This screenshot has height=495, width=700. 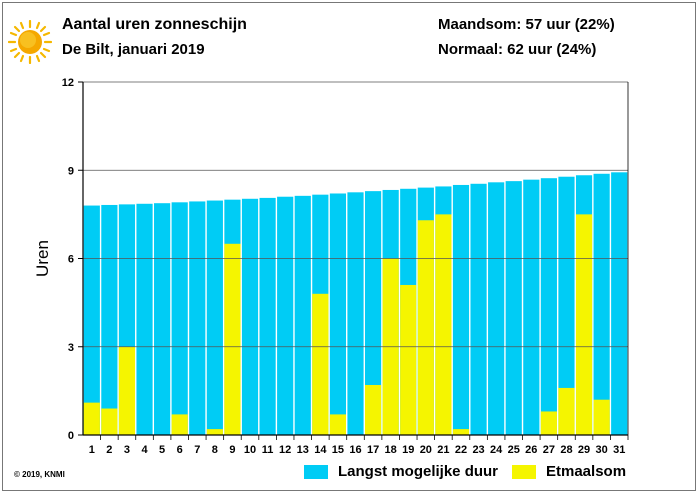 What do you see at coordinates (566, 450) in the screenshot?
I see `x-tick-label-28: 28` at bounding box center [566, 450].